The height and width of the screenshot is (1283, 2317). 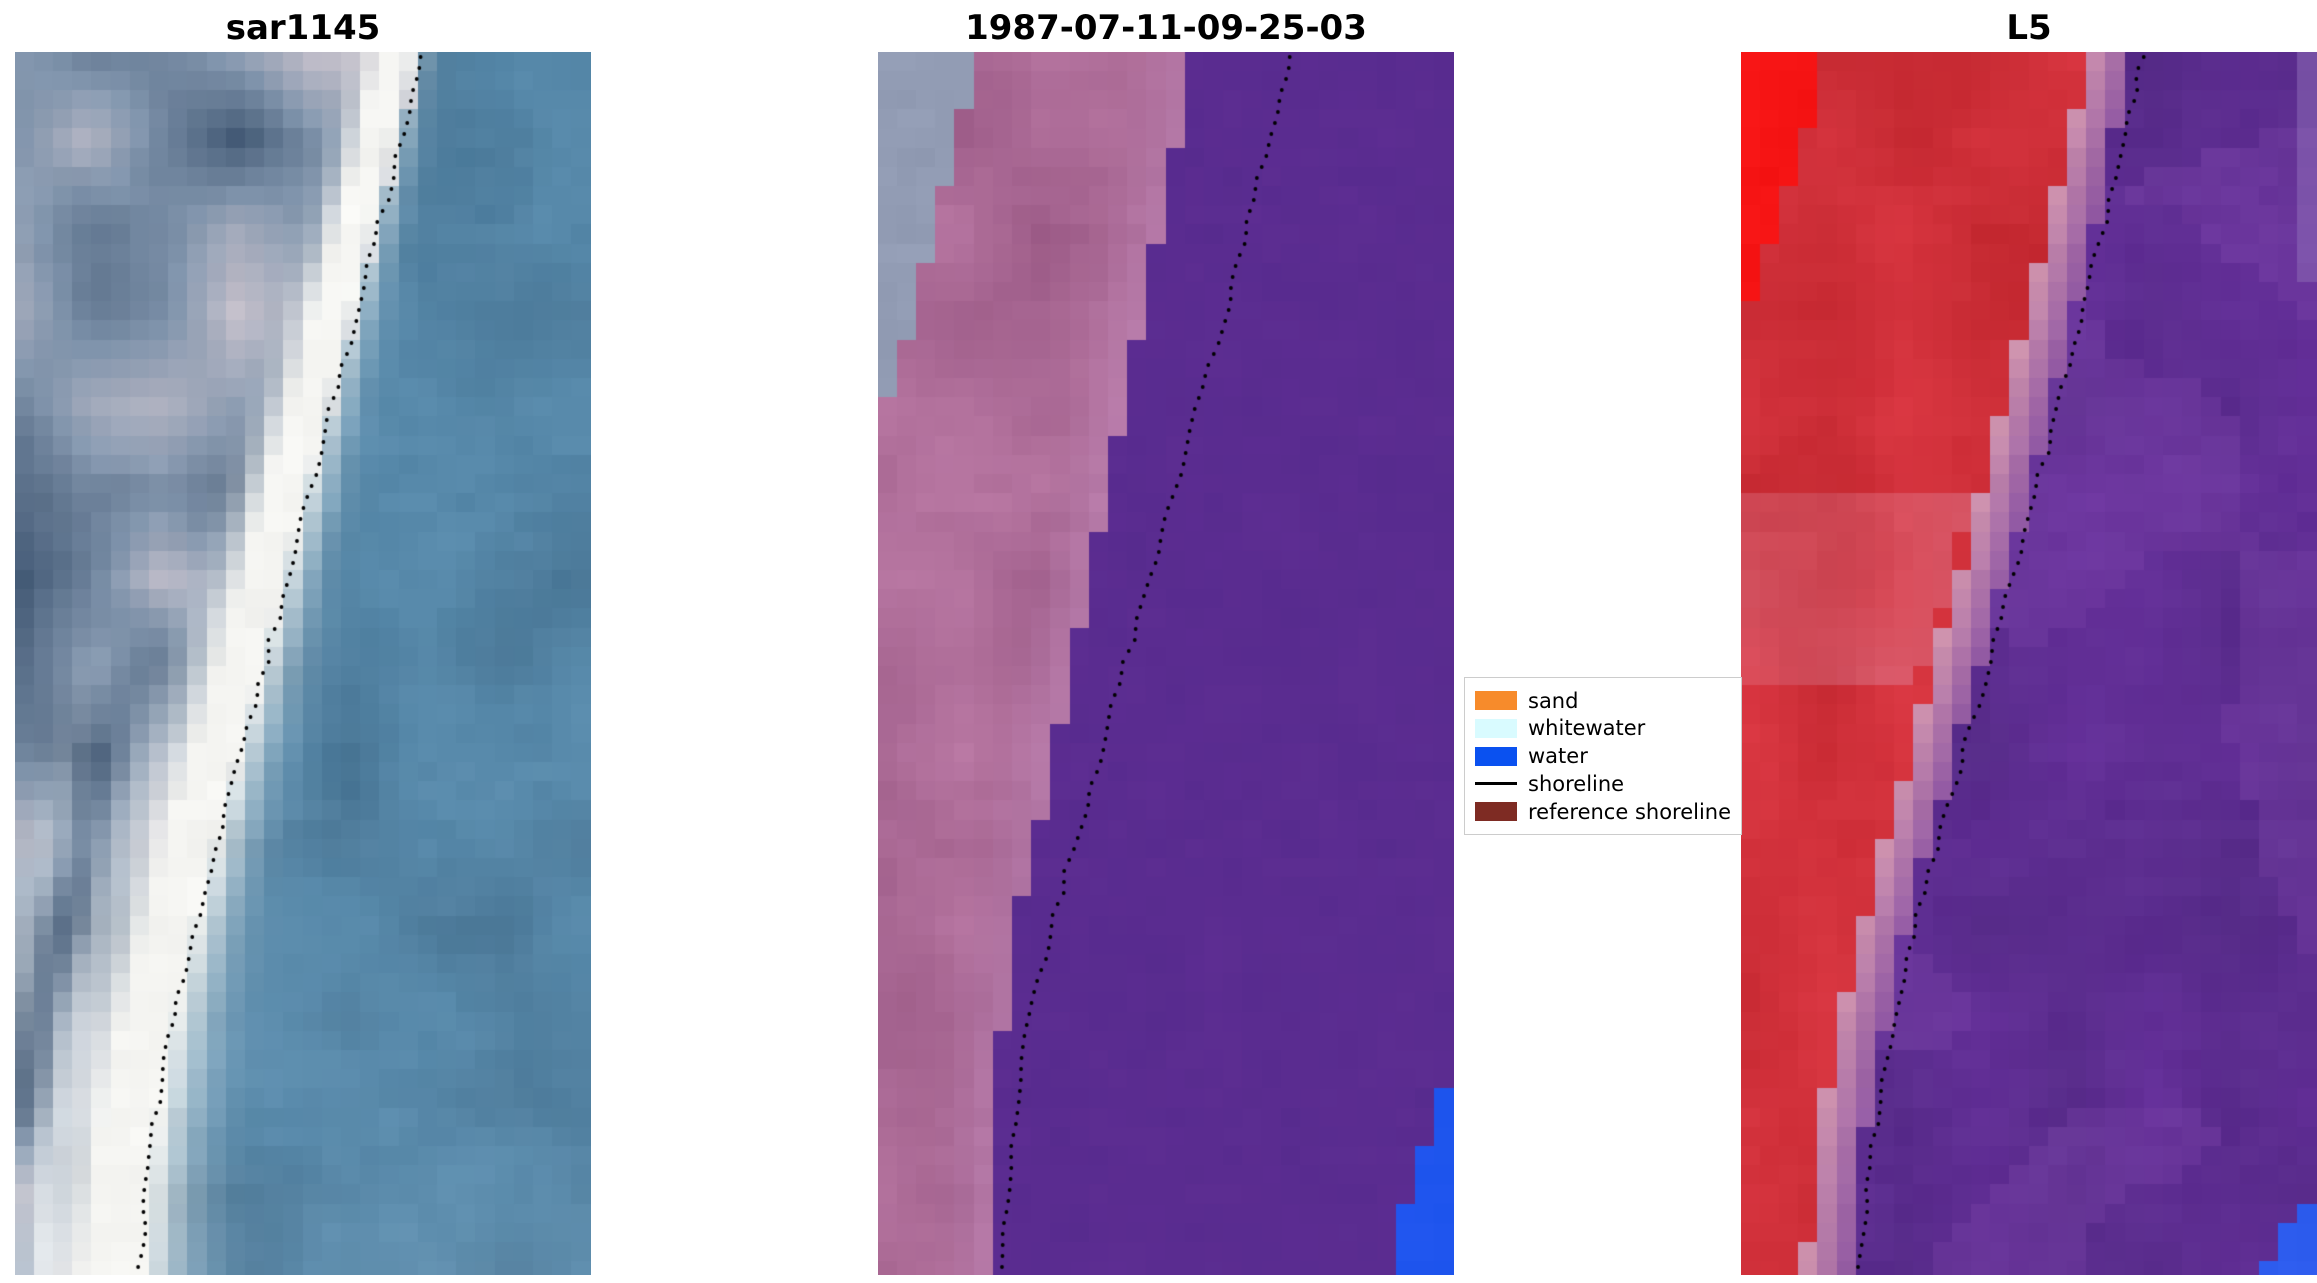 I want to click on panel-title-l5: L5, so click(x=2029, y=28).